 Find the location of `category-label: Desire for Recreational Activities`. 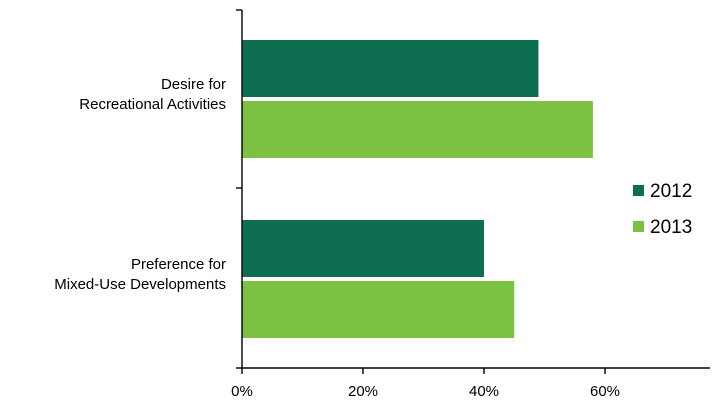

category-label: Desire for Recreational Activities is located at coordinates (152, 94).